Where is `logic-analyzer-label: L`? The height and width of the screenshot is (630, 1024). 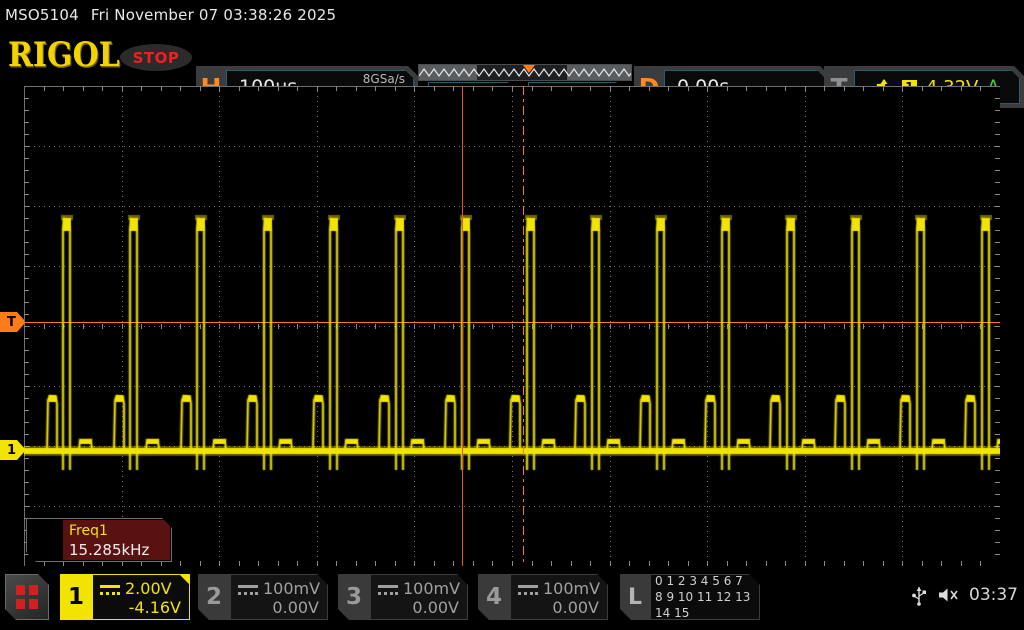 logic-analyzer-label: L is located at coordinates (635, 597).